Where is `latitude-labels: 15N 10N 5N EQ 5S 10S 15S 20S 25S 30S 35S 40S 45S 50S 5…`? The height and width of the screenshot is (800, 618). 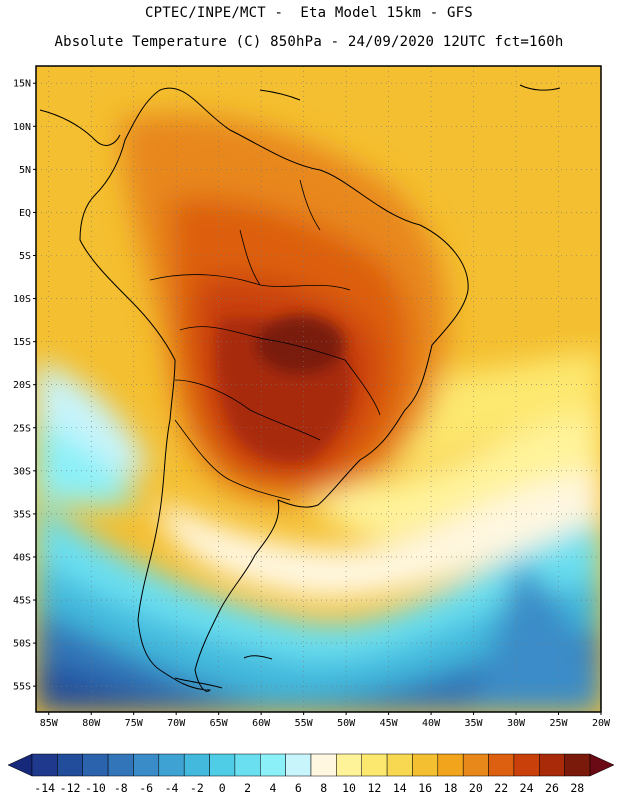 latitude-labels: 15N 10N 5N EQ 5S 10S 15S 20S 25S 30S 35S 40S 45S 50S 5… is located at coordinates (24, 386).